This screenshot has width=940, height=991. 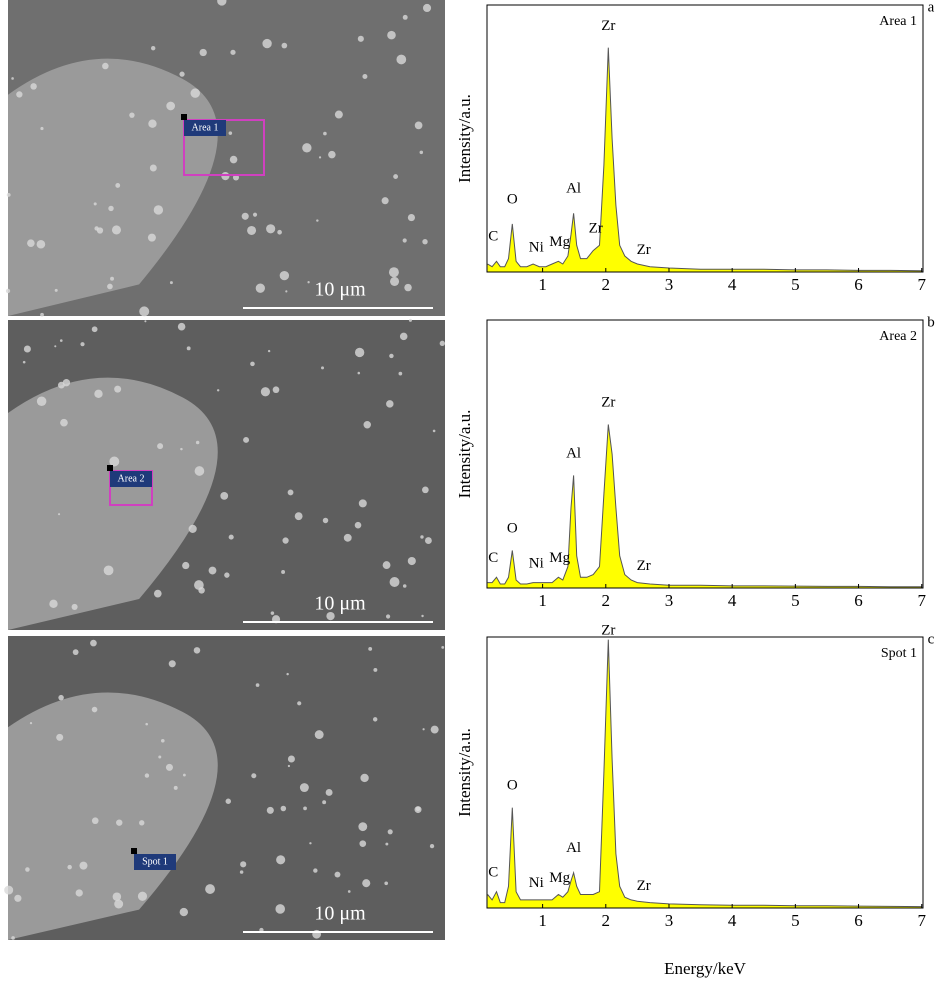 What do you see at coordinates (542, 920) in the screenshot?
I see `x-tick-label: 1` at bounding box center [542, 920].